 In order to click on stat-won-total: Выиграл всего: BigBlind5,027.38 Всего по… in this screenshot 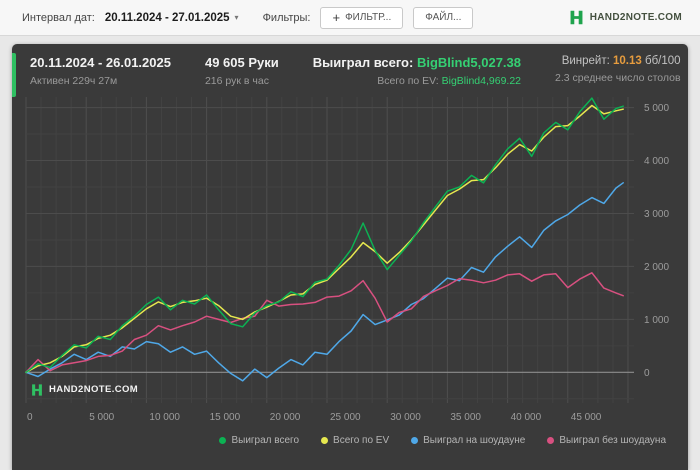, I will do `click(417, 71)`.